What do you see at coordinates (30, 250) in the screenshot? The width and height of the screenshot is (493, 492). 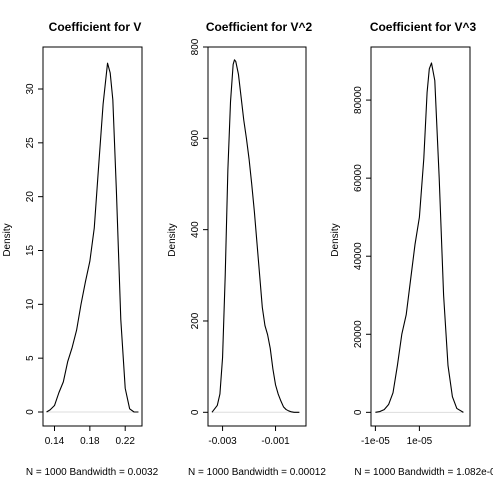 I see `y-tick-label: 15` at bounding box center [30, 250].